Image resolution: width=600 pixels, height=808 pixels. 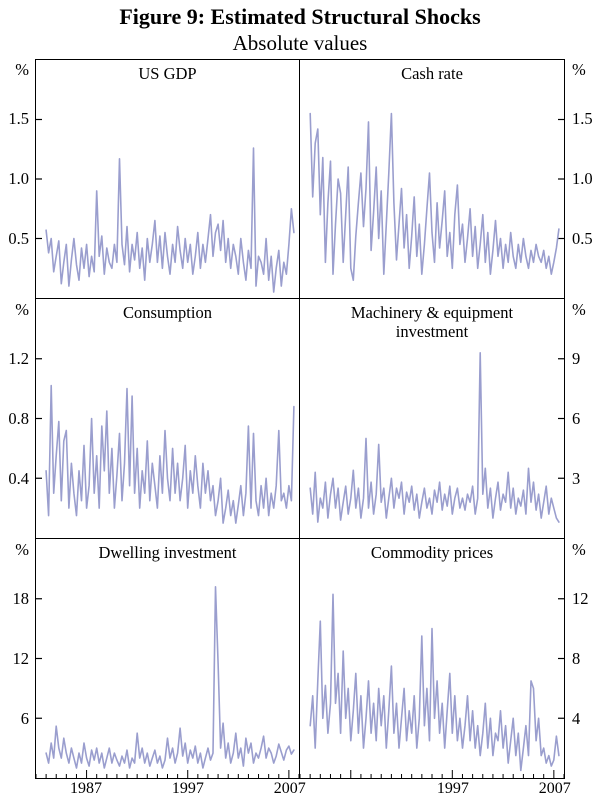 What do you see at coordinates (576, 718) in the screenshot?
I see `commodity-prices-ytick-label: 4` at bounding box center [576, 718].